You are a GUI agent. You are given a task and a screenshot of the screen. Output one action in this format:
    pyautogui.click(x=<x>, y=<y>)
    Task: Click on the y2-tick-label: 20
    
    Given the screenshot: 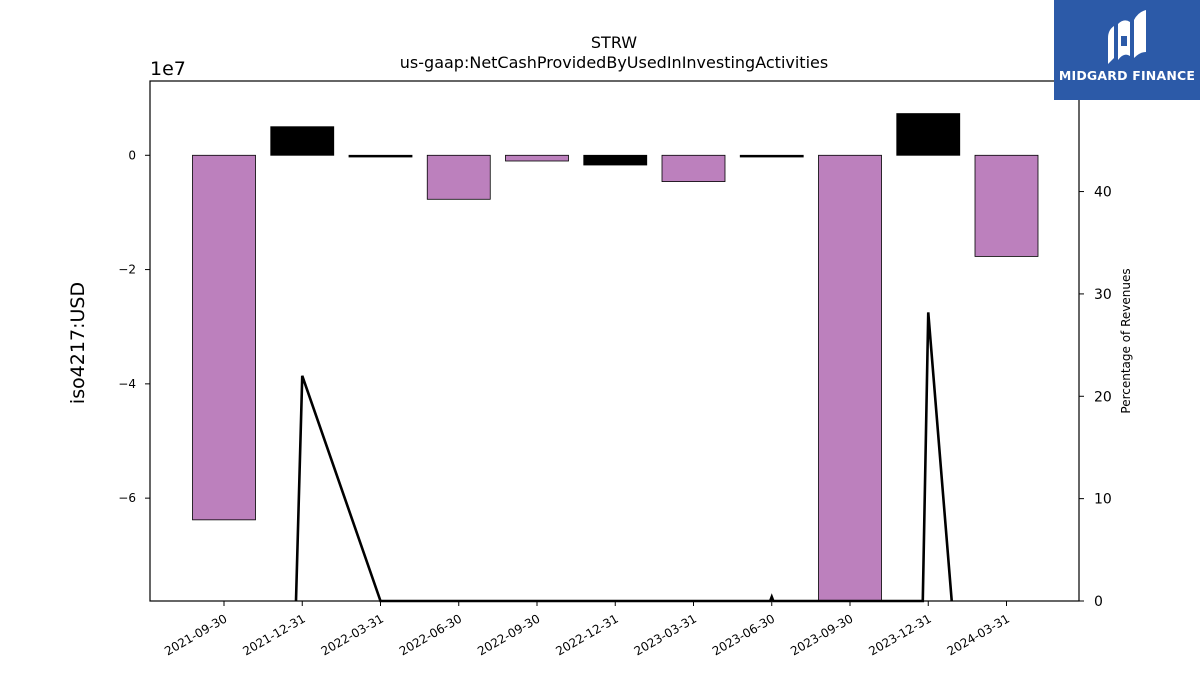 What is the action you would take?
    pyautogui.click(x=1103, y=397)
    